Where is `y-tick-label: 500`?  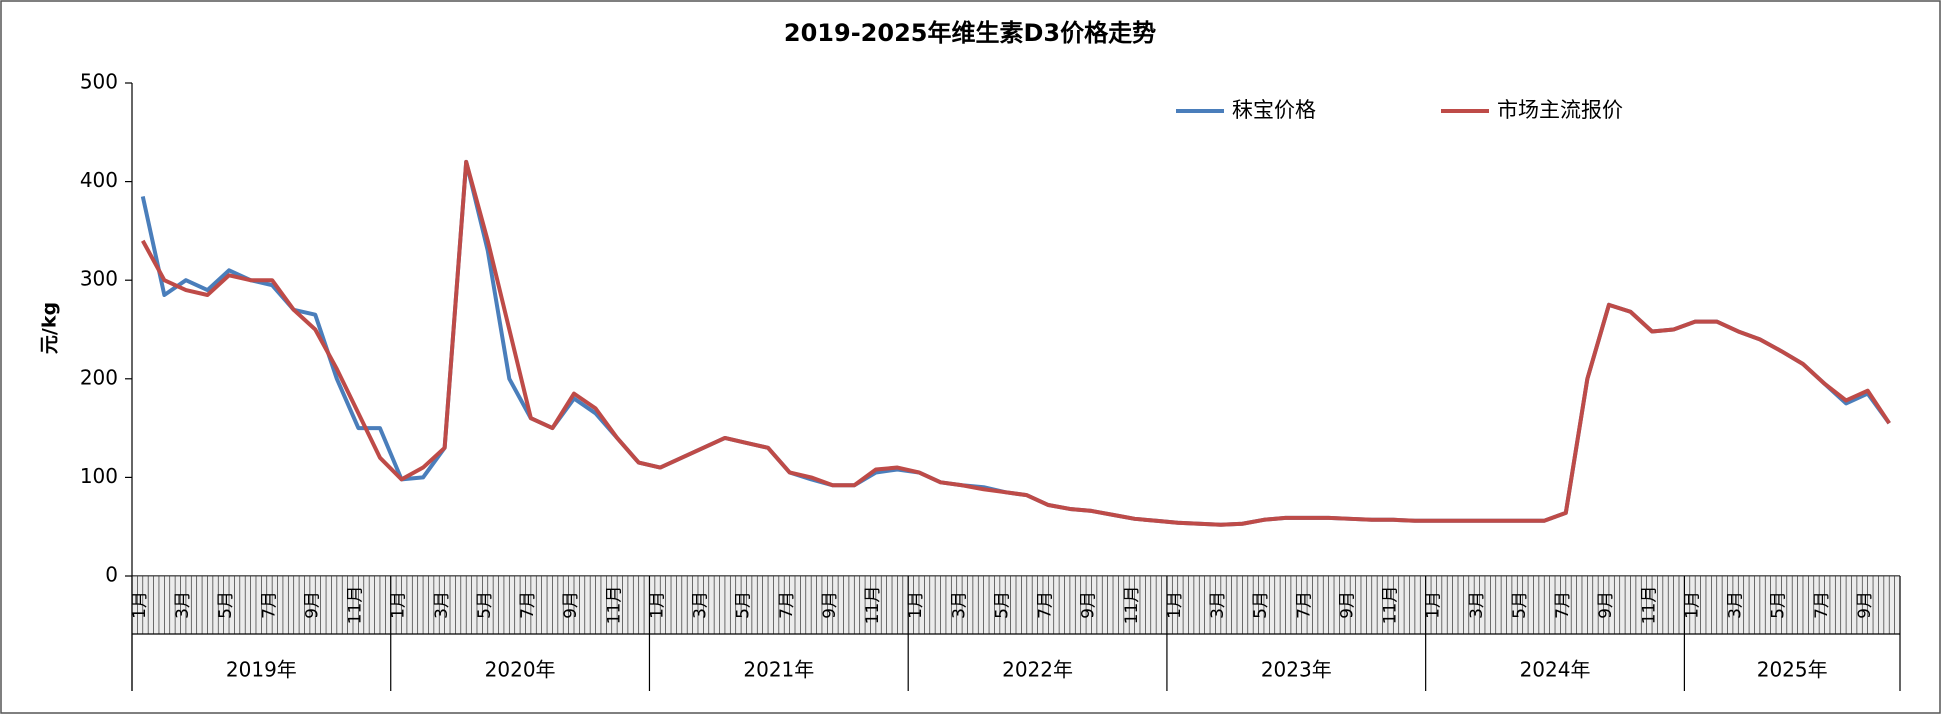
y-tick-label: 500 is located at coordinates (99, 82).